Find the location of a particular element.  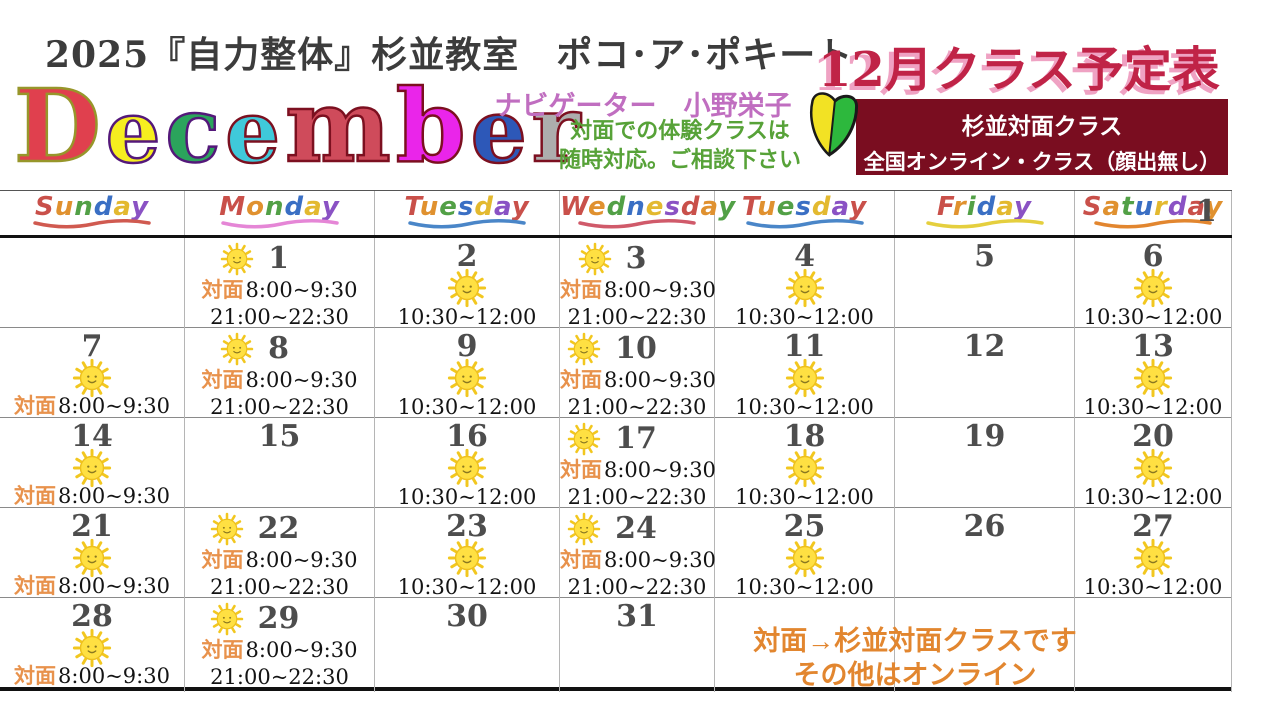

day-header-letter: a is located at coordinates (709, 207).